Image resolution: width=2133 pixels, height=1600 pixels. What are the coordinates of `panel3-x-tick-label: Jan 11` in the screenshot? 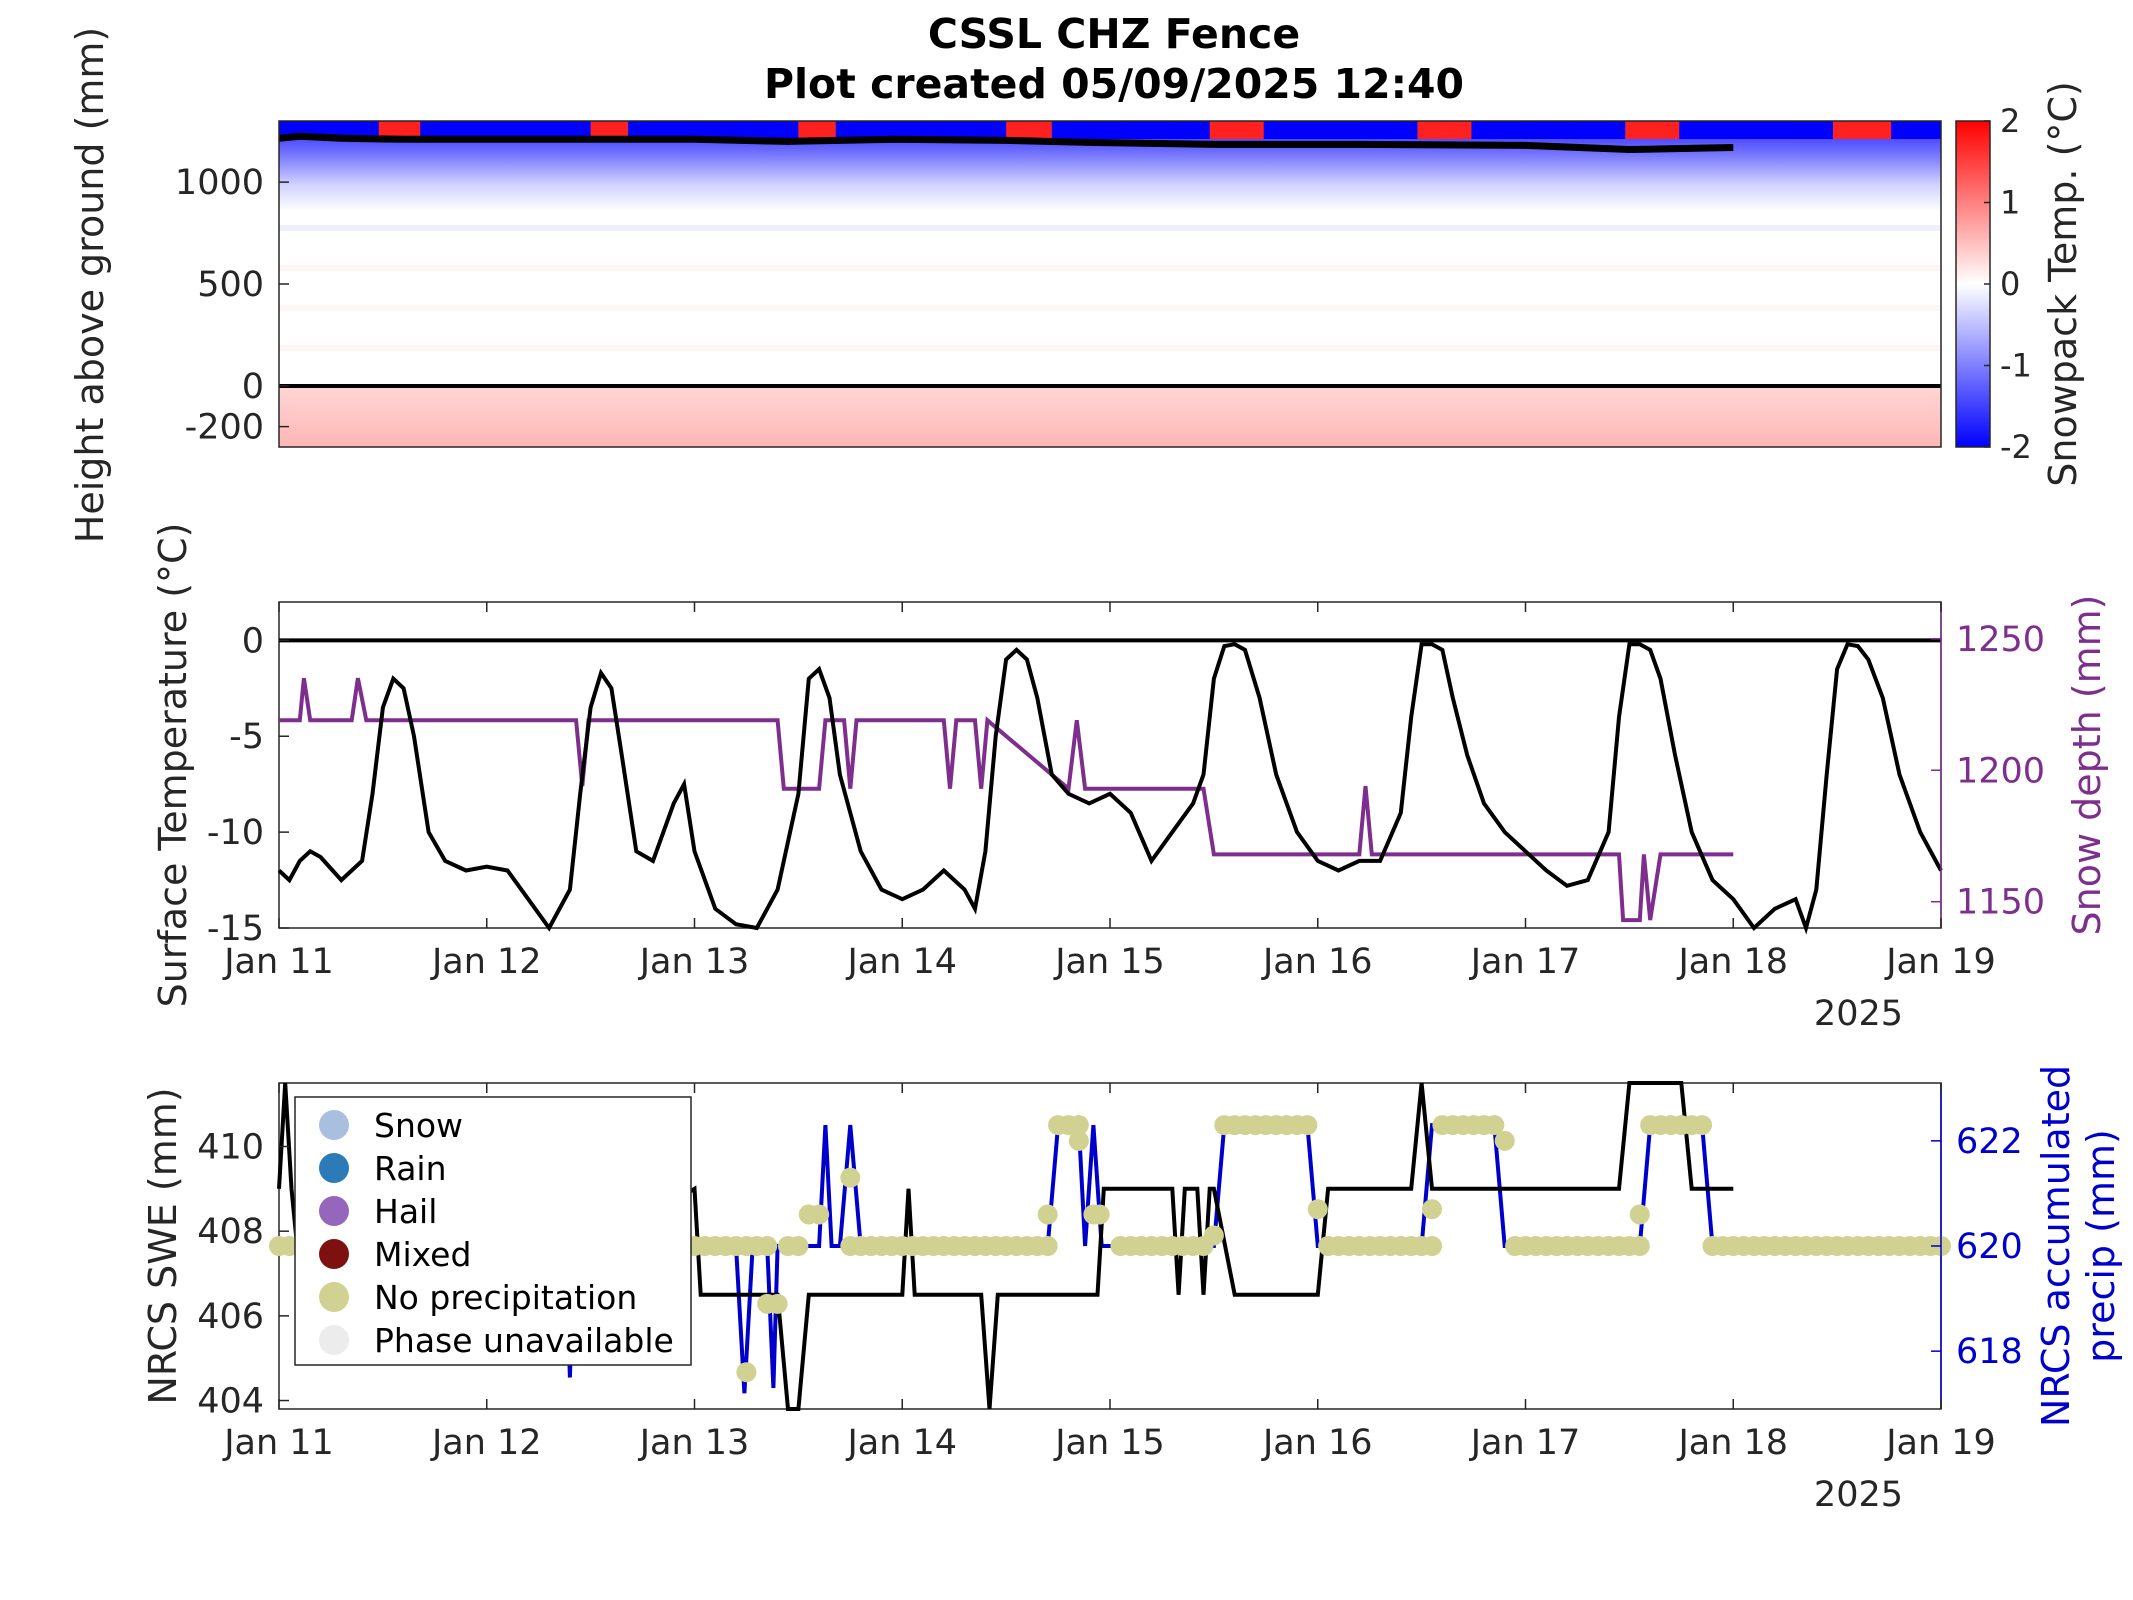 It's located at (278, 1443).